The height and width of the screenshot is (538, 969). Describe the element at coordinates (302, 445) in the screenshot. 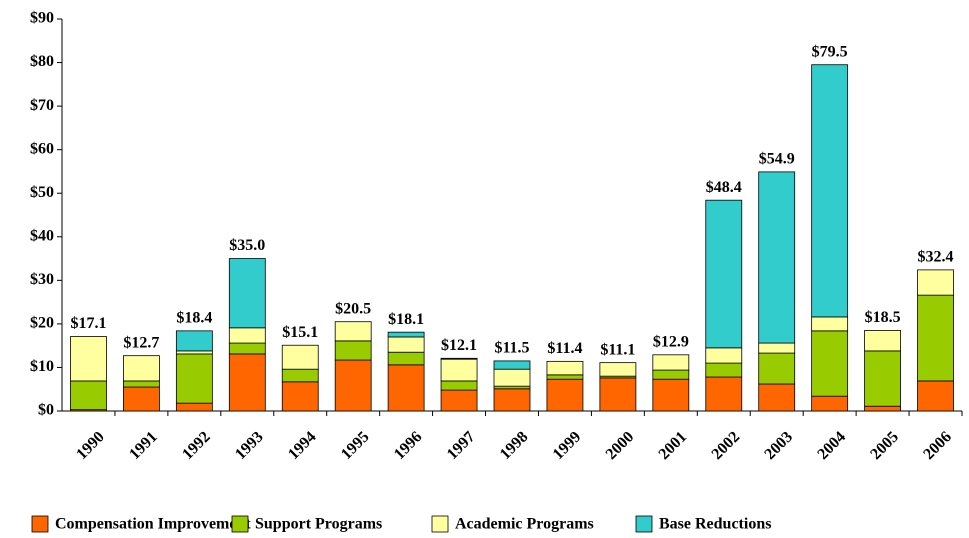

I see `x-tick-label: 1994` at that location.